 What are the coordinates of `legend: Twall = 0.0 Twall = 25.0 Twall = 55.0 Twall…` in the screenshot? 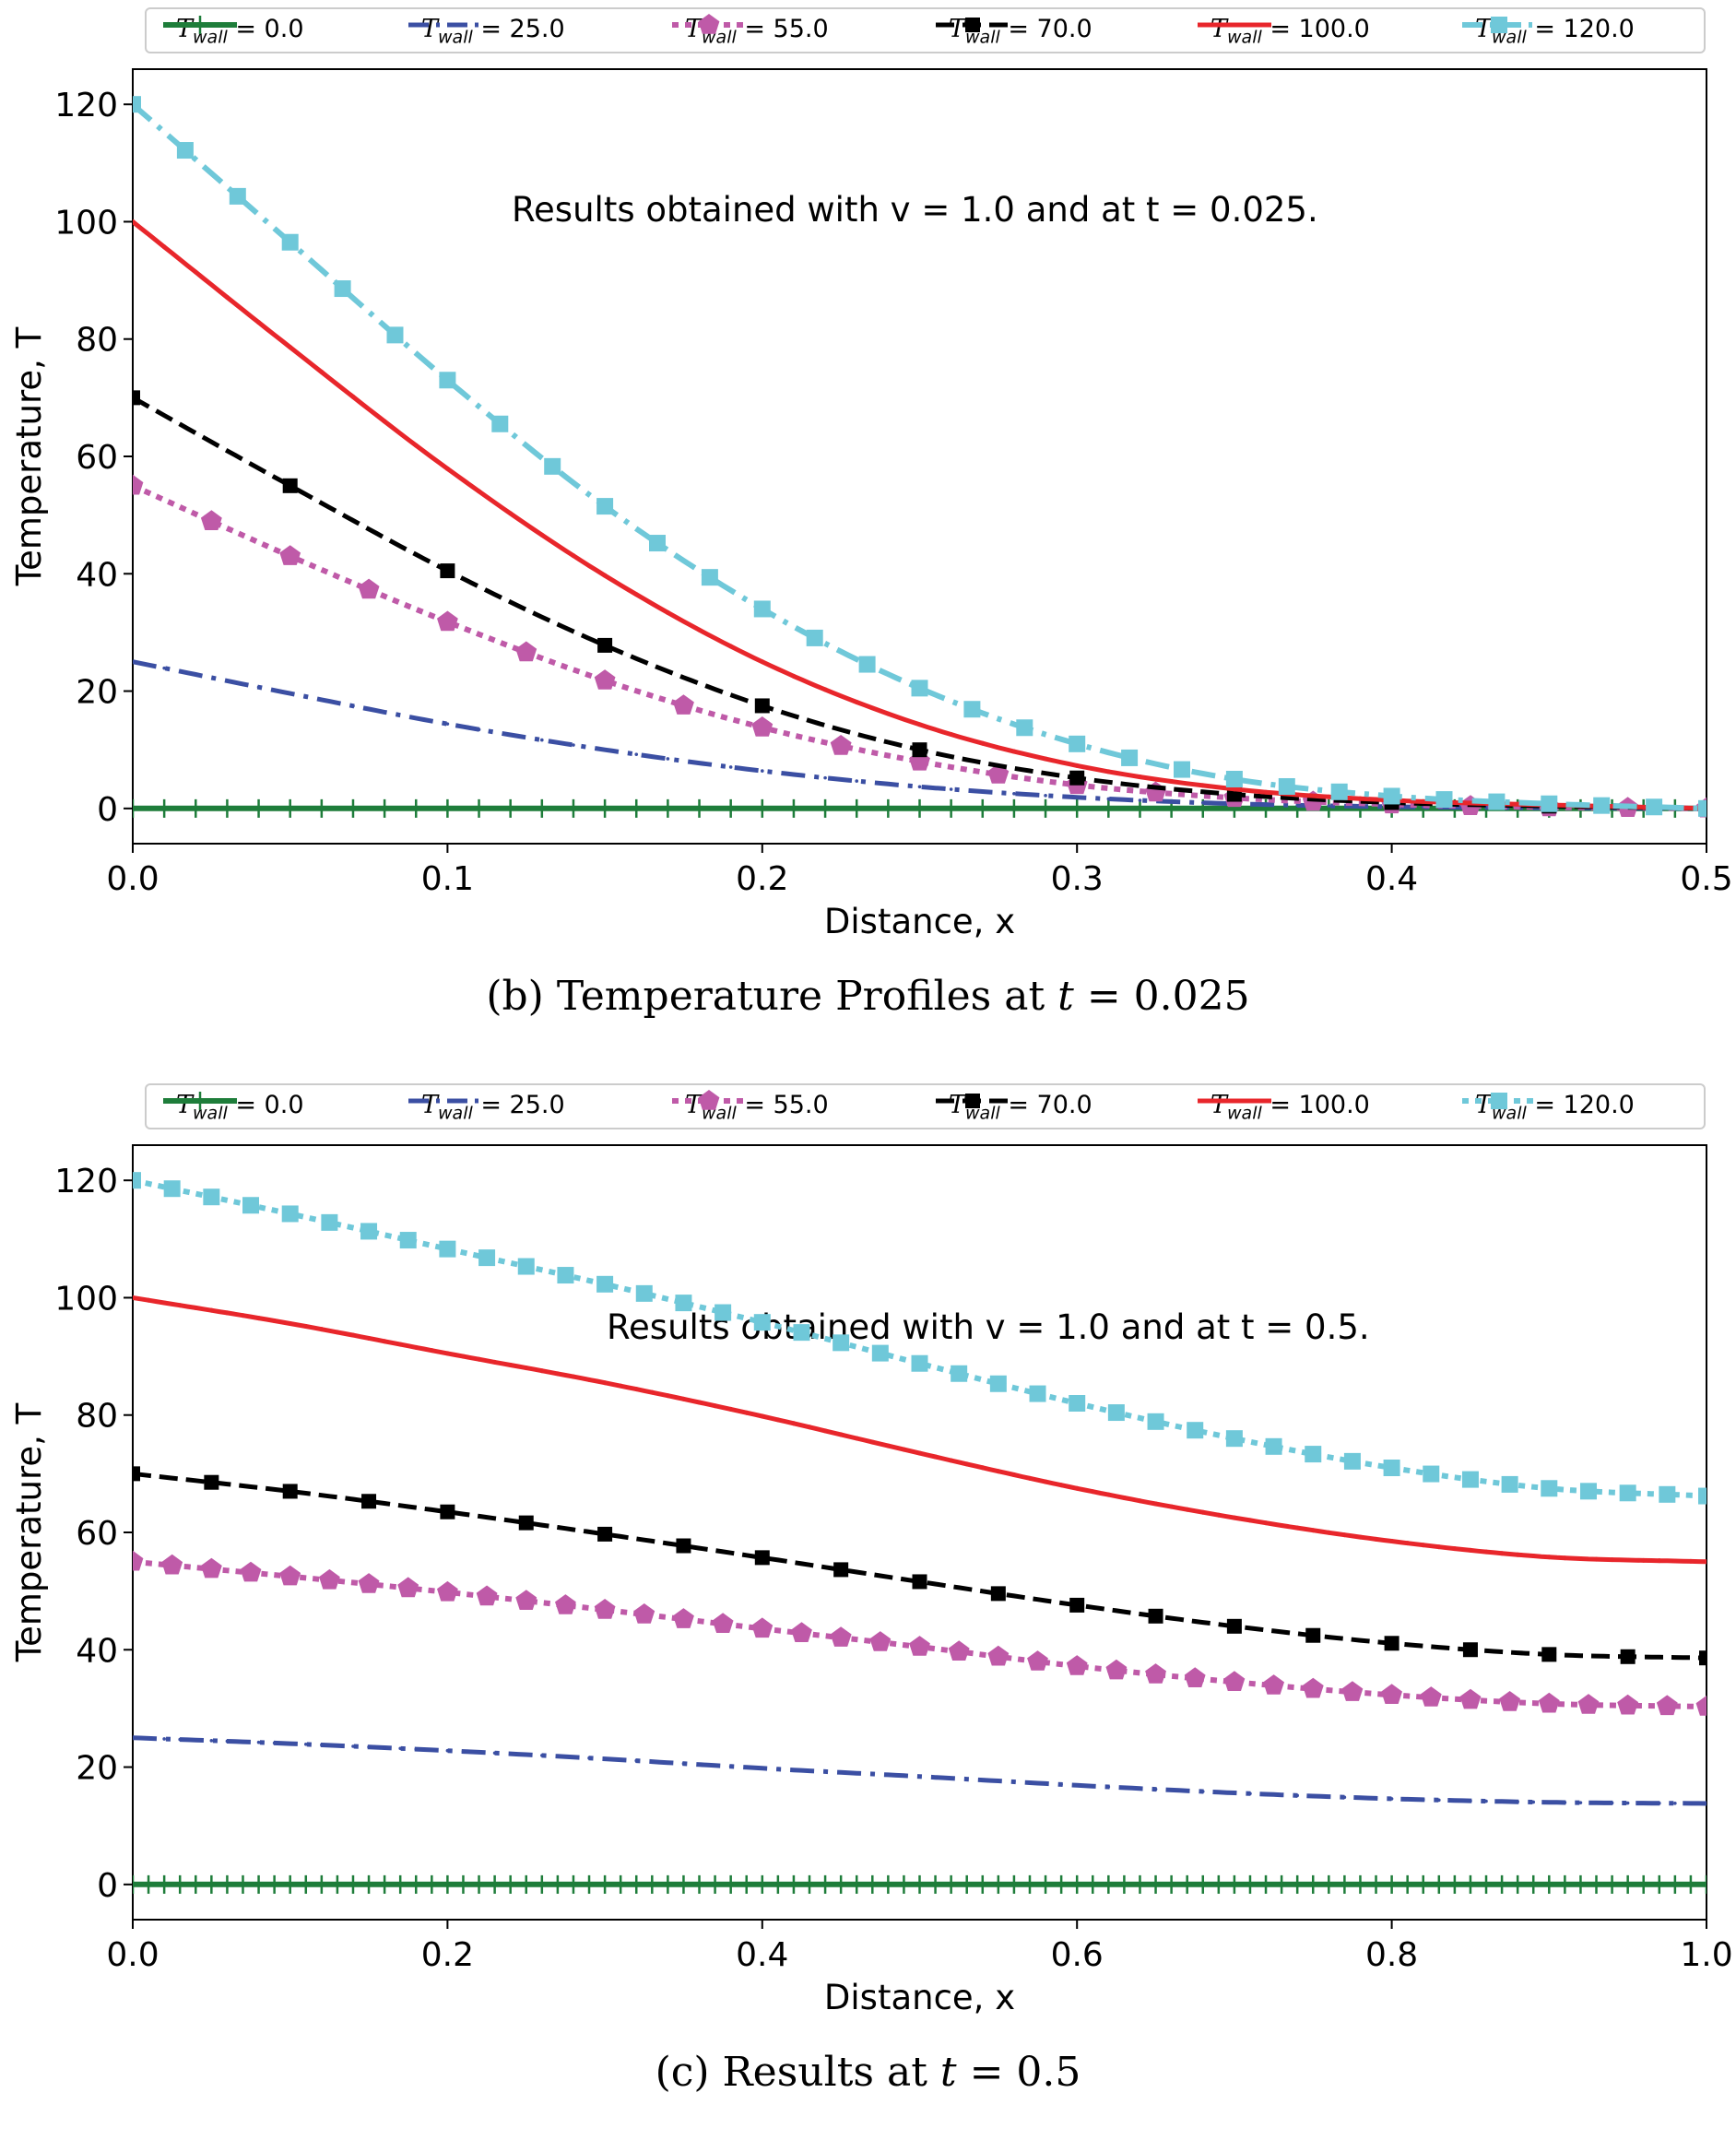 It's located at (925, 1106).